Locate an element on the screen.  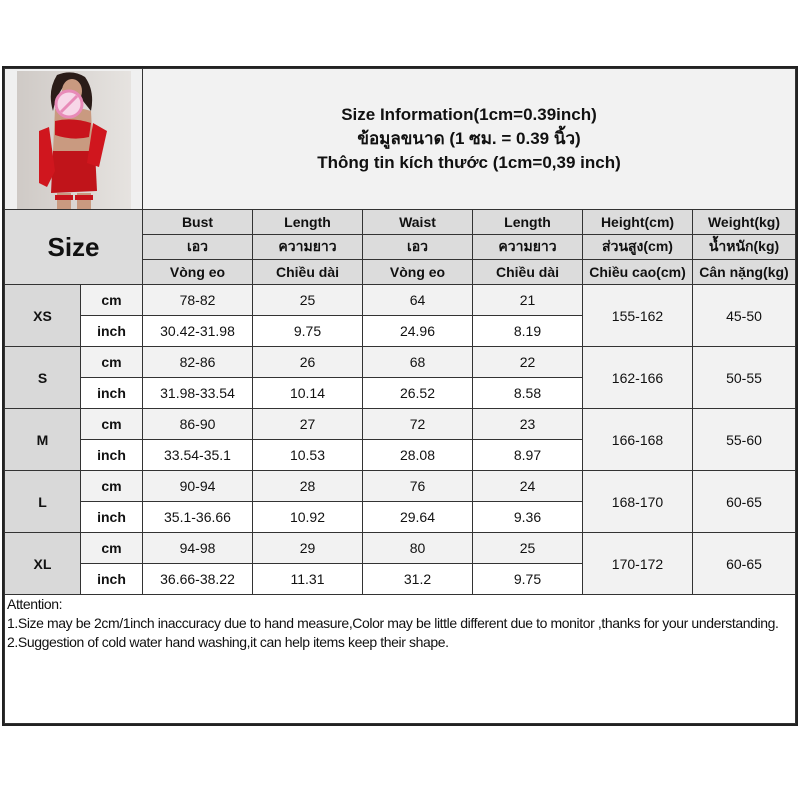
size-label: S is located at coordinates (42, 377).